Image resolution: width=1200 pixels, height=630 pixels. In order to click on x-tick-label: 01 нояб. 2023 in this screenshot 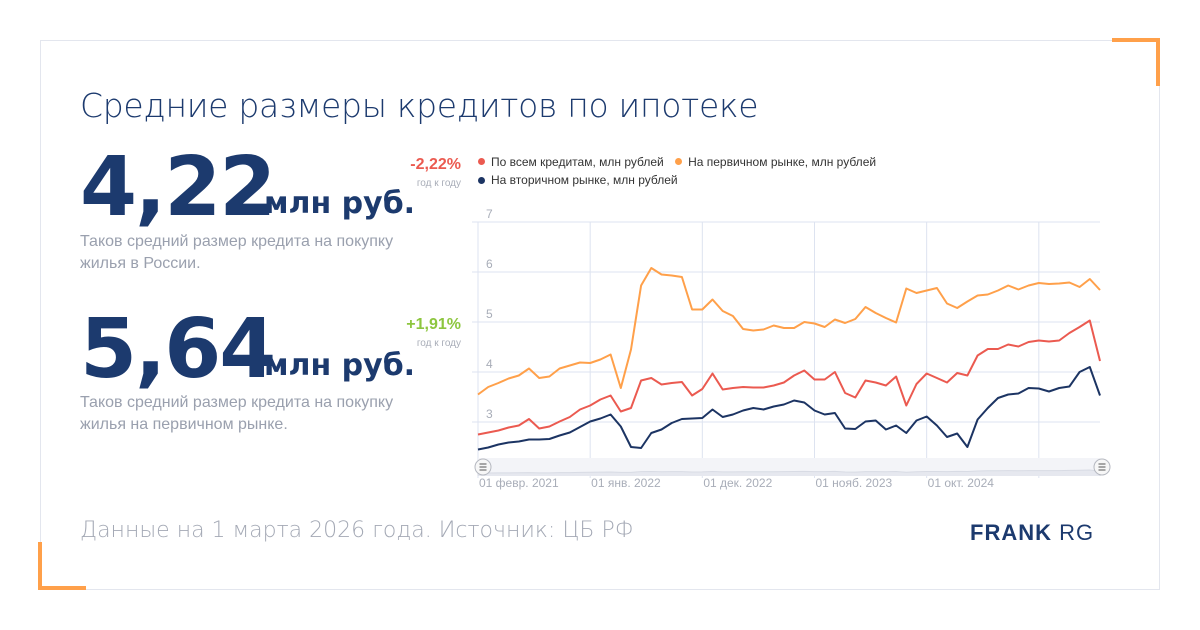, I will do `click(853, 483)`.